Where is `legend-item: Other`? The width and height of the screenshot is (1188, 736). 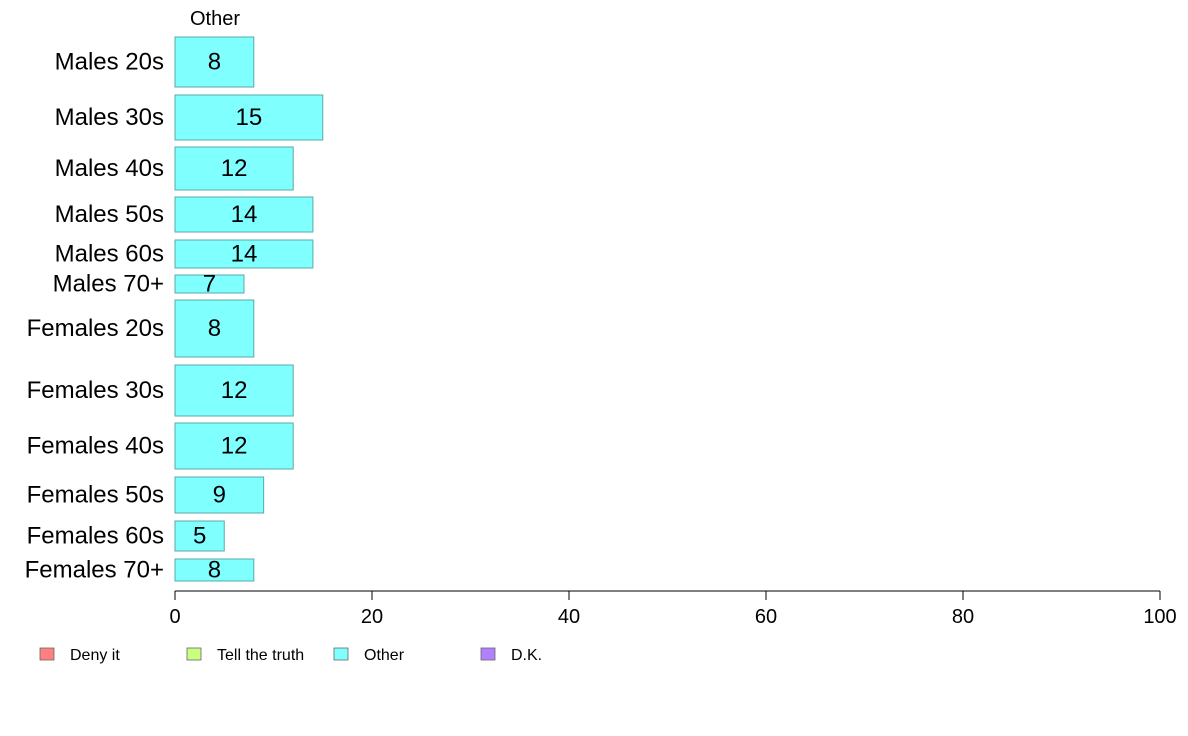
legend-item: Other is located at coordinates (369, 655).